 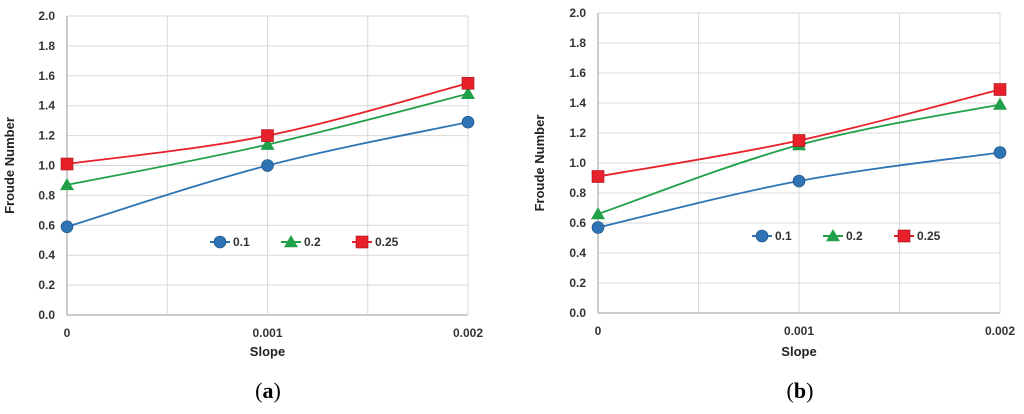 What do you see at coordinates (268, 390) in the screenshot?
I see `panel-label: (a)` at bounding box center [268, 390].